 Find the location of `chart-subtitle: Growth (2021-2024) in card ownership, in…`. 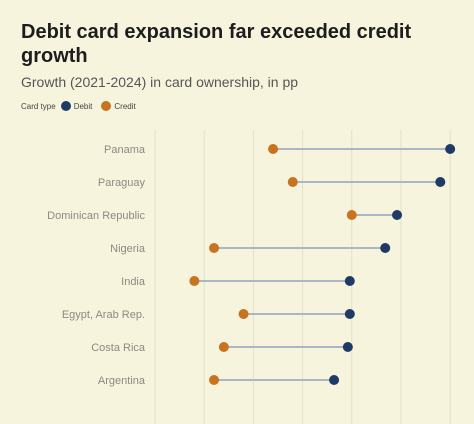

chart-subtitle: Growth (2021-2024) in card ownership, in… is located at coordinates (160, 82).